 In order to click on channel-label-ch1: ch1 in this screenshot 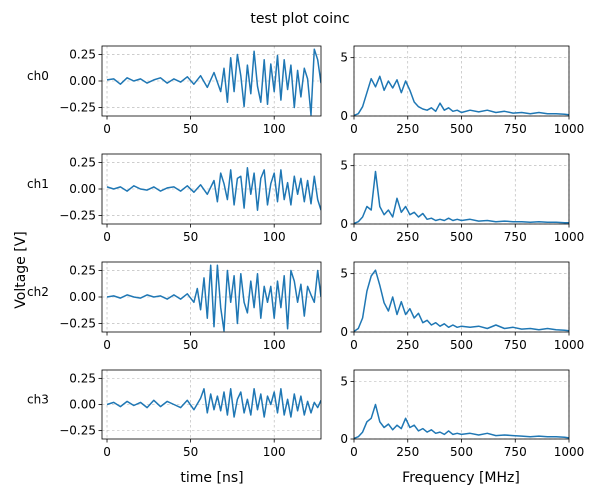, I will do `click(38, 184)`.